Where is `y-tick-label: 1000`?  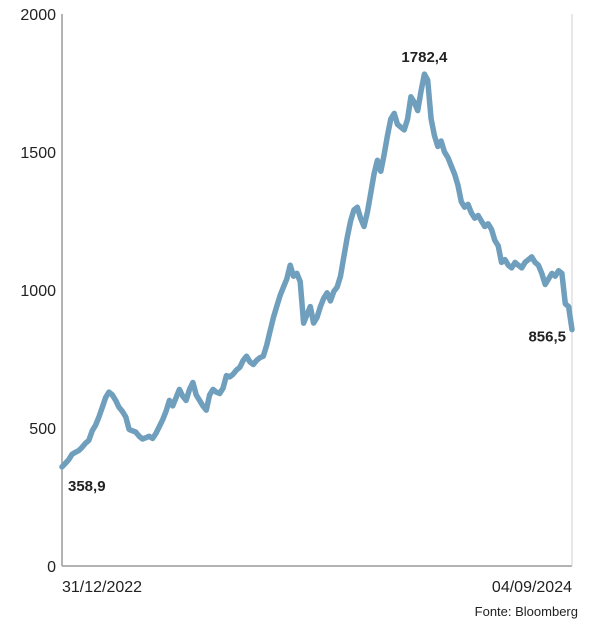
y-tick-label: 1000 is located at coordinates (38, 291).